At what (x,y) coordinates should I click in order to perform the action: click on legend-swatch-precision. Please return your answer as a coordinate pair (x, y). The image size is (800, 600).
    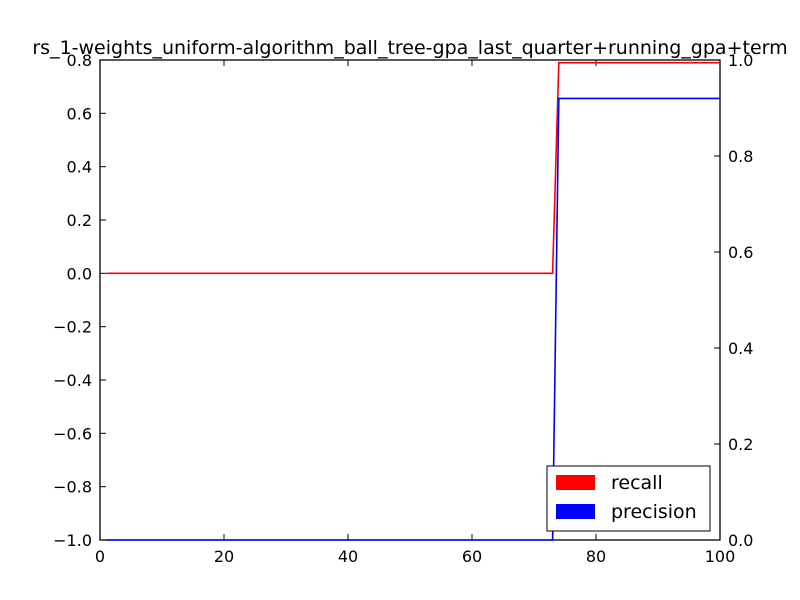
    Looking at the image, I should click on (575, 511).